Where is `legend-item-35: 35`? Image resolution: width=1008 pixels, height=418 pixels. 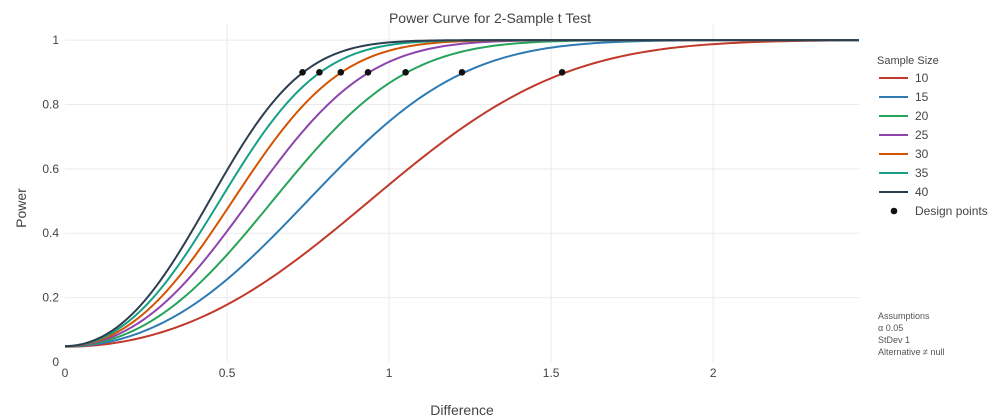 legend-item-35: 35 is located at coordinates (904, 173).